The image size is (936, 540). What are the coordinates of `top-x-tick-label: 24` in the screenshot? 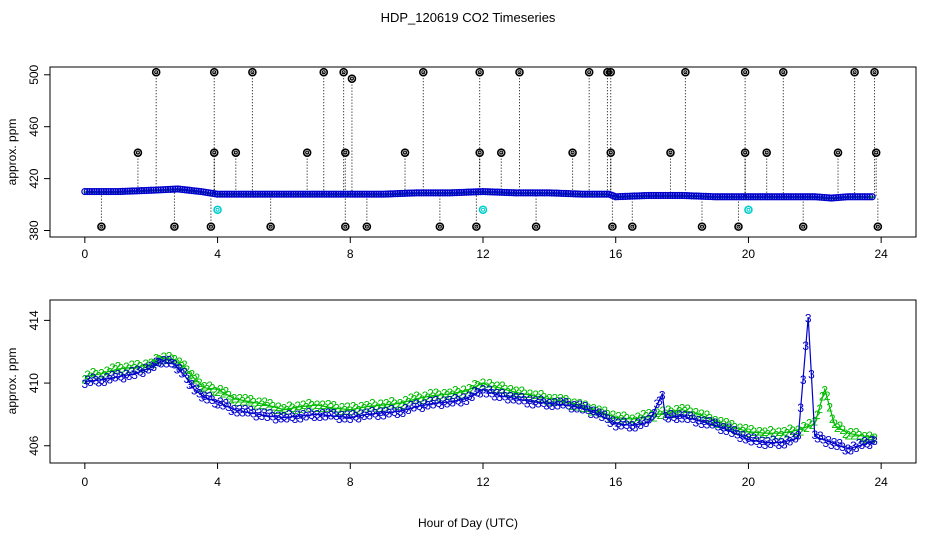 It's located at (881, 254).